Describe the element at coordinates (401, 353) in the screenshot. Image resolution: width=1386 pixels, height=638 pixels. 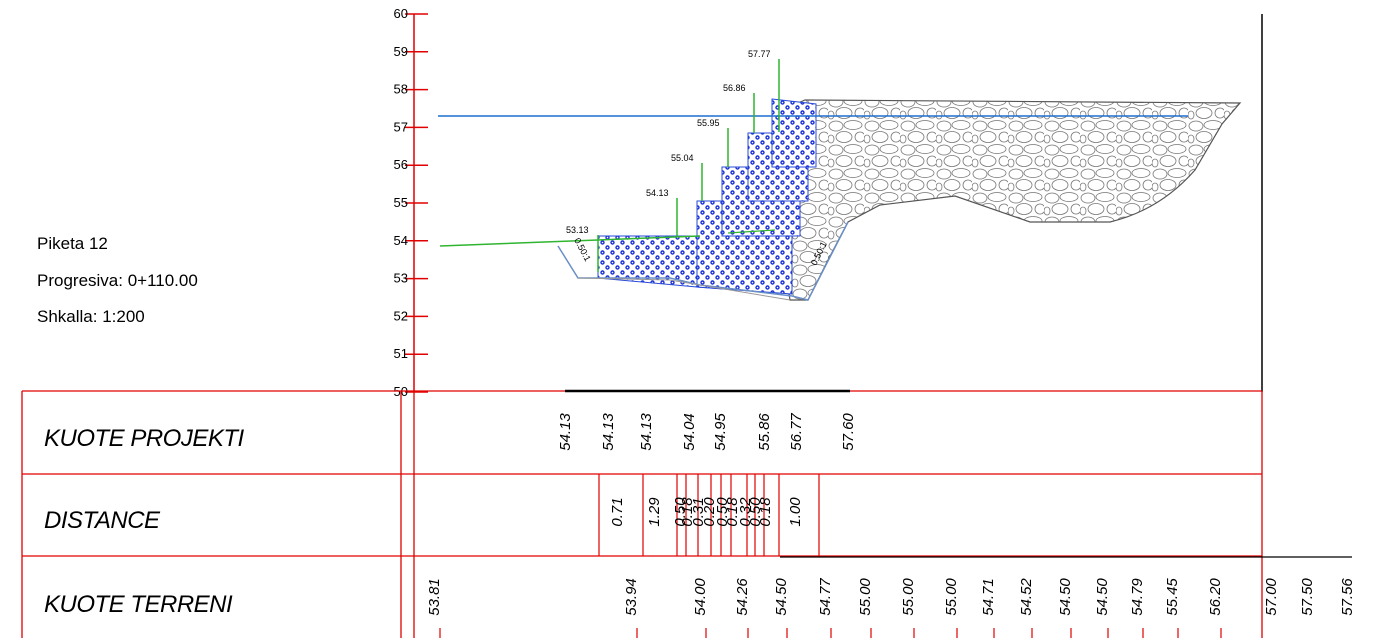
I see `axis-tick-label: 51` at that location.